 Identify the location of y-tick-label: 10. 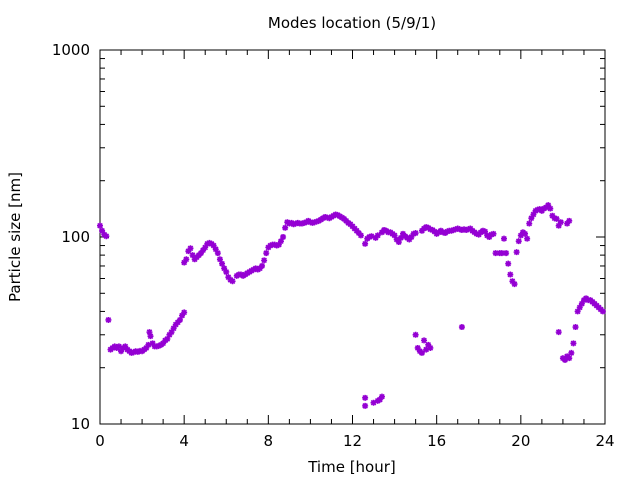
(80, 424).